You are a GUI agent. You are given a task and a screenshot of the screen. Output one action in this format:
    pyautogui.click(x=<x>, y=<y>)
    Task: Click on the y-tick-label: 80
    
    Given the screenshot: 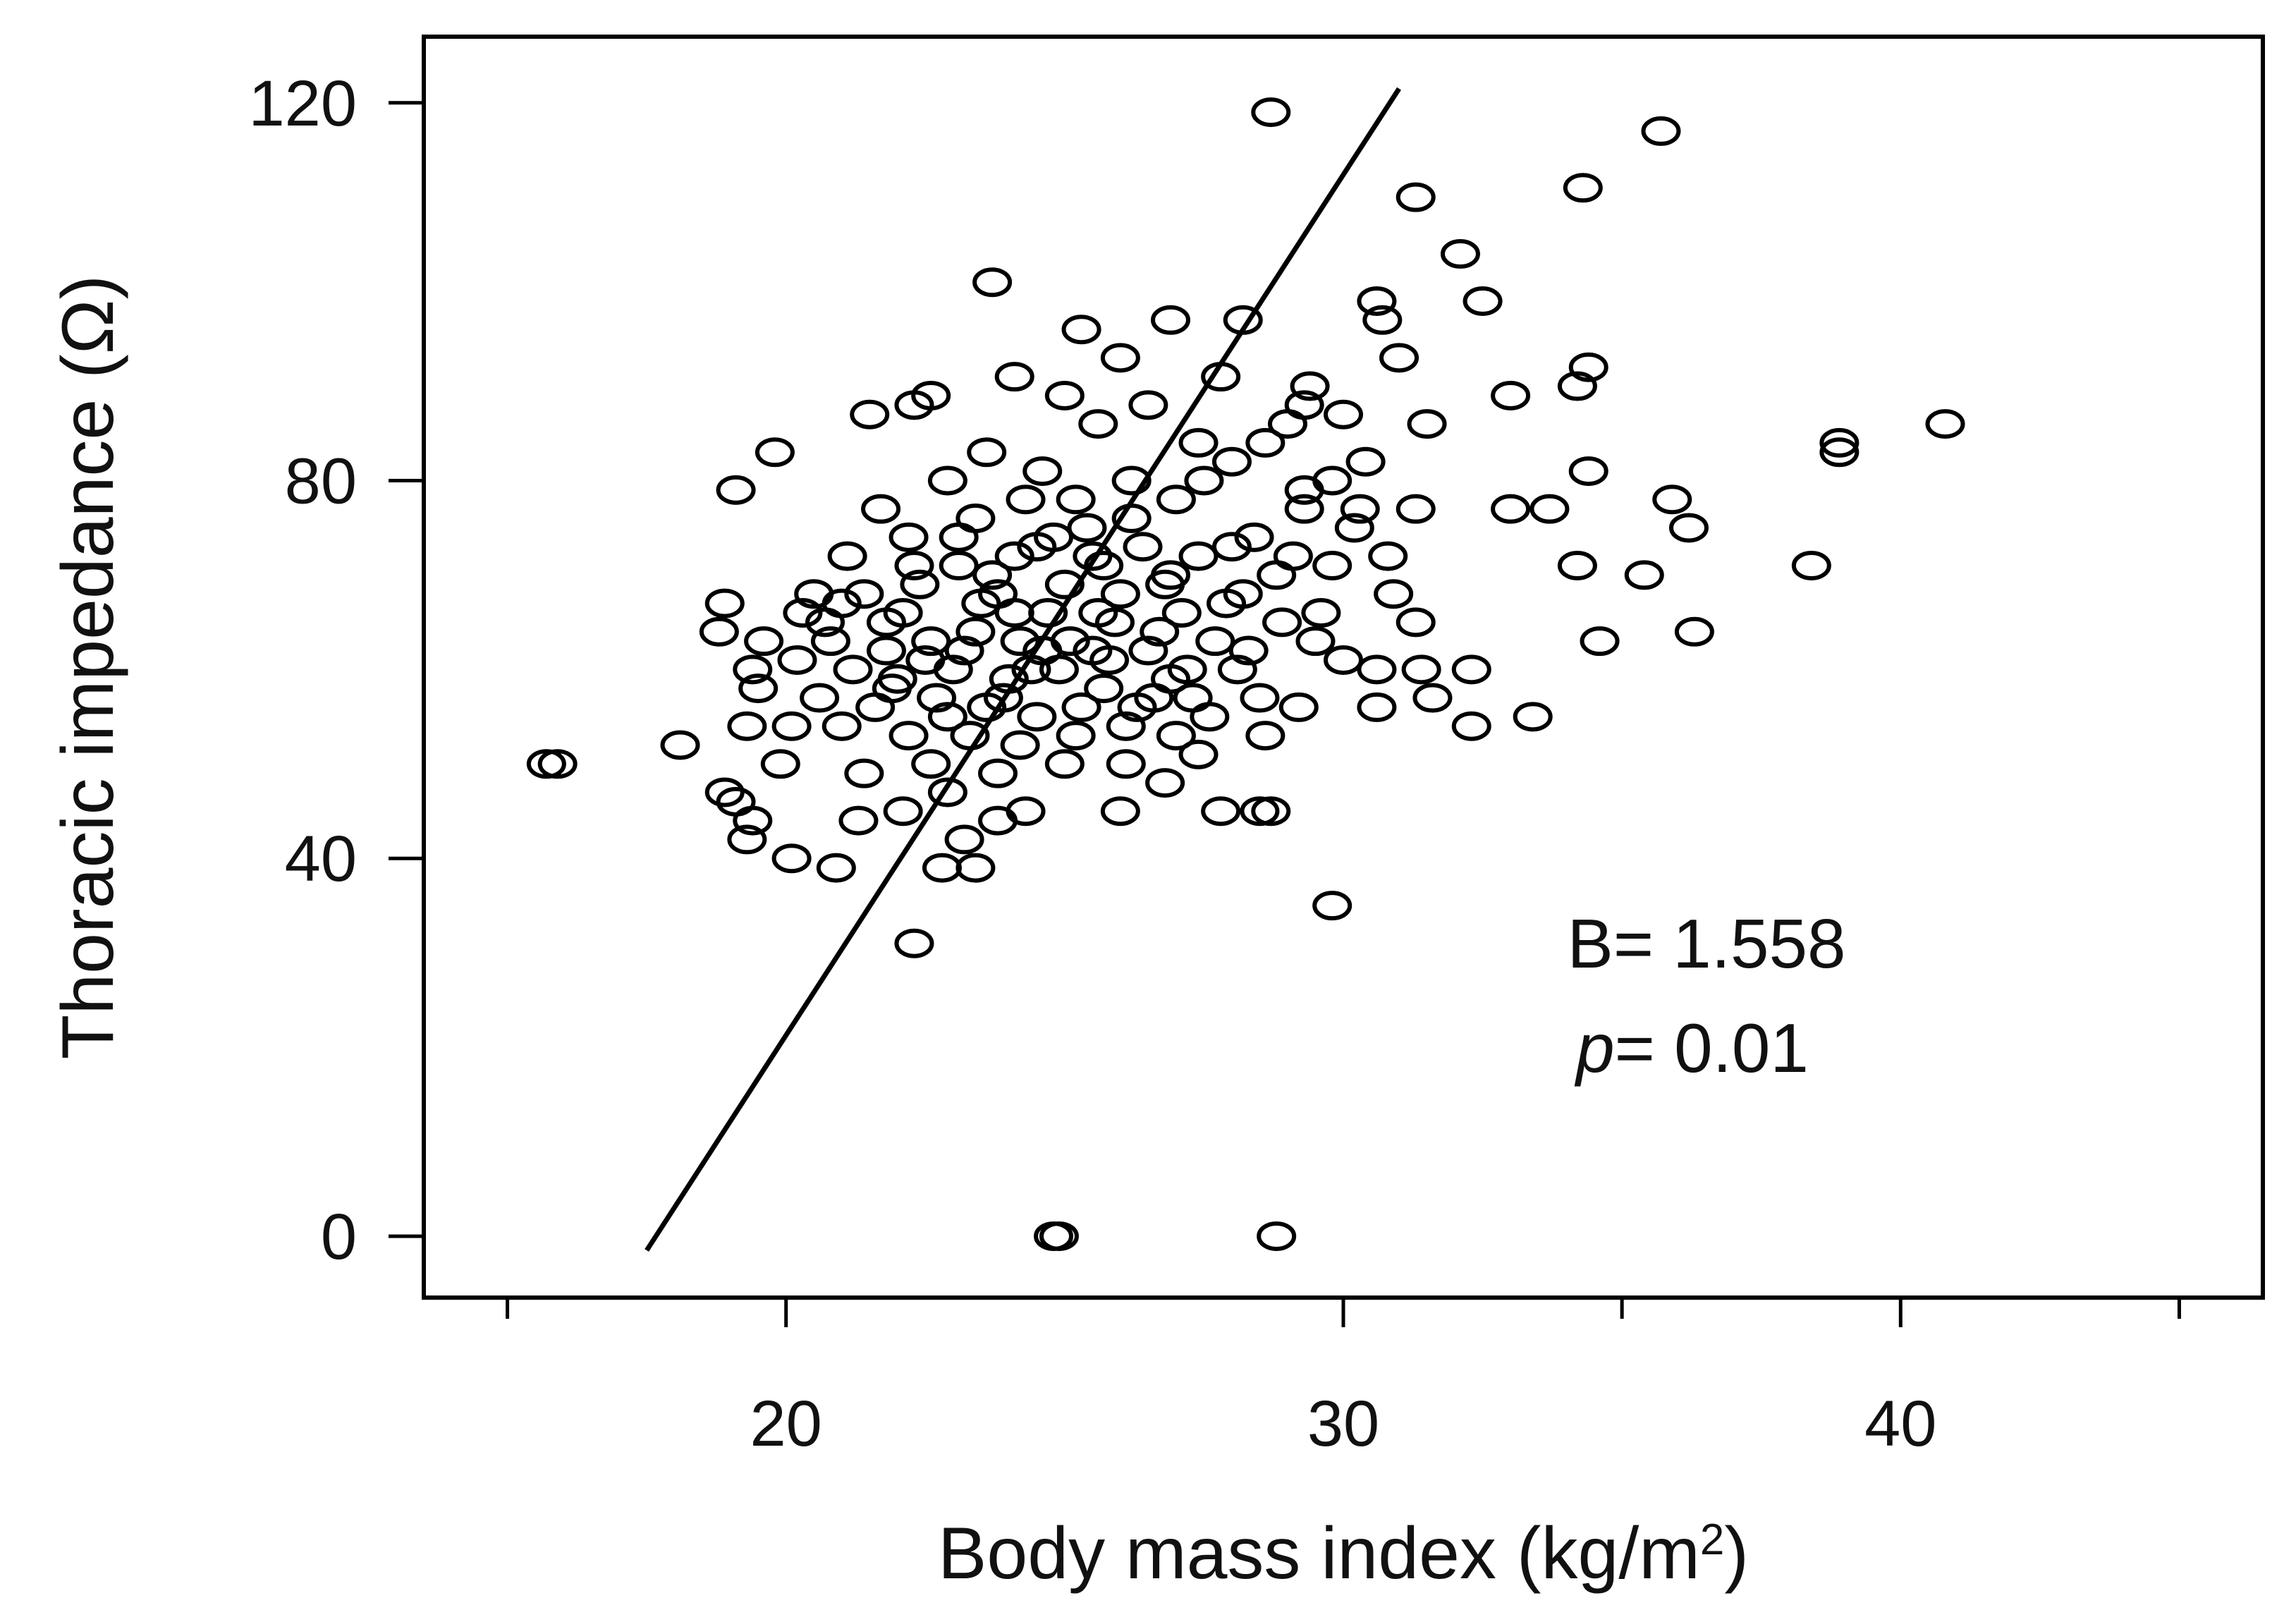 What is the action you would take?
    pyautogui.click(x=321, y=481)
    